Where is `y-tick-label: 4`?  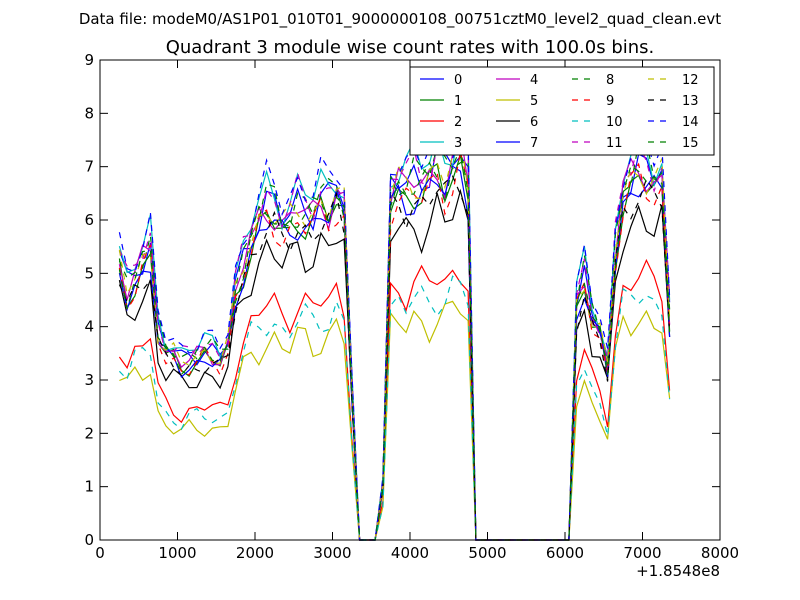
y-tick-label: 4 is located at coordinates (89, 327).